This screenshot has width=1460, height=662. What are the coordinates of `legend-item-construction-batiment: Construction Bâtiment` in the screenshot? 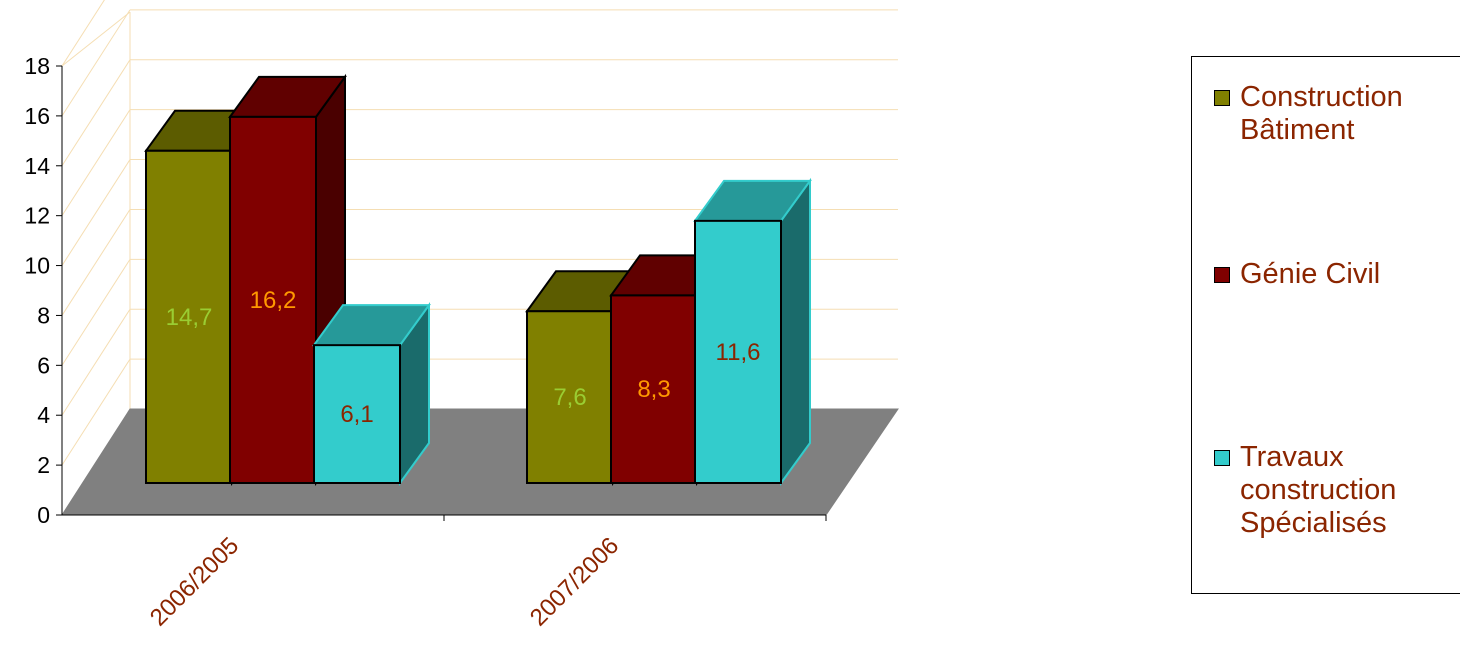 It's located at (1337, 114).